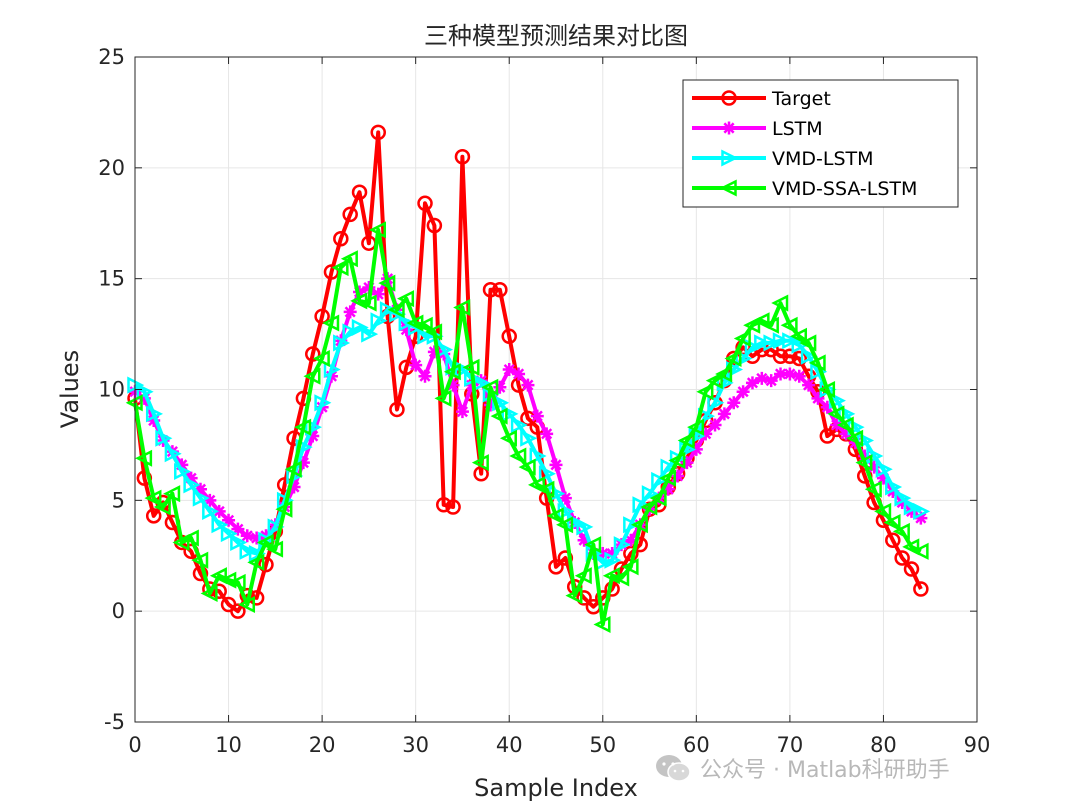 The height and width of the screenshot is (809, 1080). What do you see at coordinates (790, 745) in the screenshot?
I see `x-tick-label: 70` at bounding box center [790, 745].